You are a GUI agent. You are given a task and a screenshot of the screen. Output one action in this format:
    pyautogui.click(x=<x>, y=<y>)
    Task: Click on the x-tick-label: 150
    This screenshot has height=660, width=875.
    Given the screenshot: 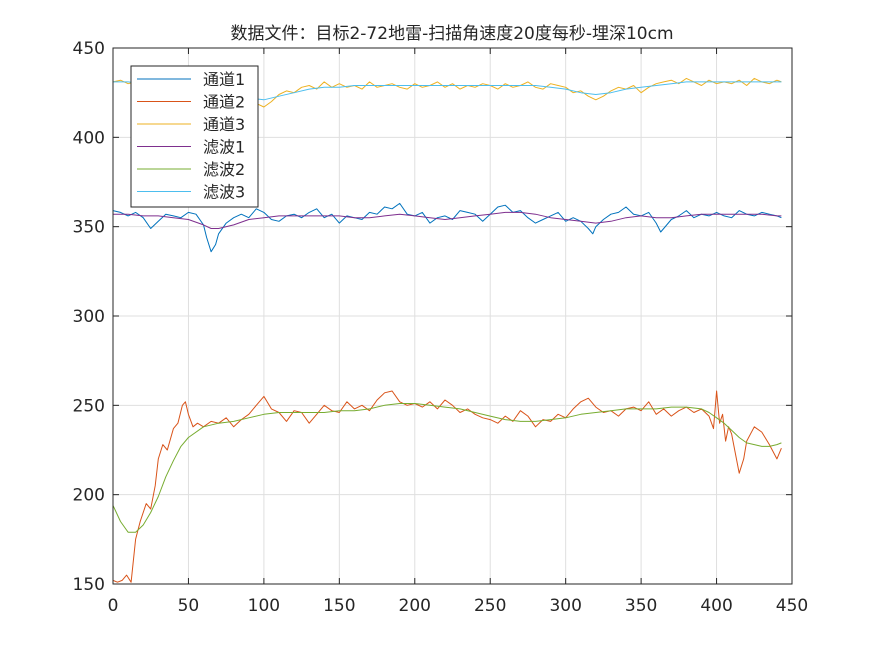 What is the action you would take?
    pyautogui.click(x=339, y=606)
    